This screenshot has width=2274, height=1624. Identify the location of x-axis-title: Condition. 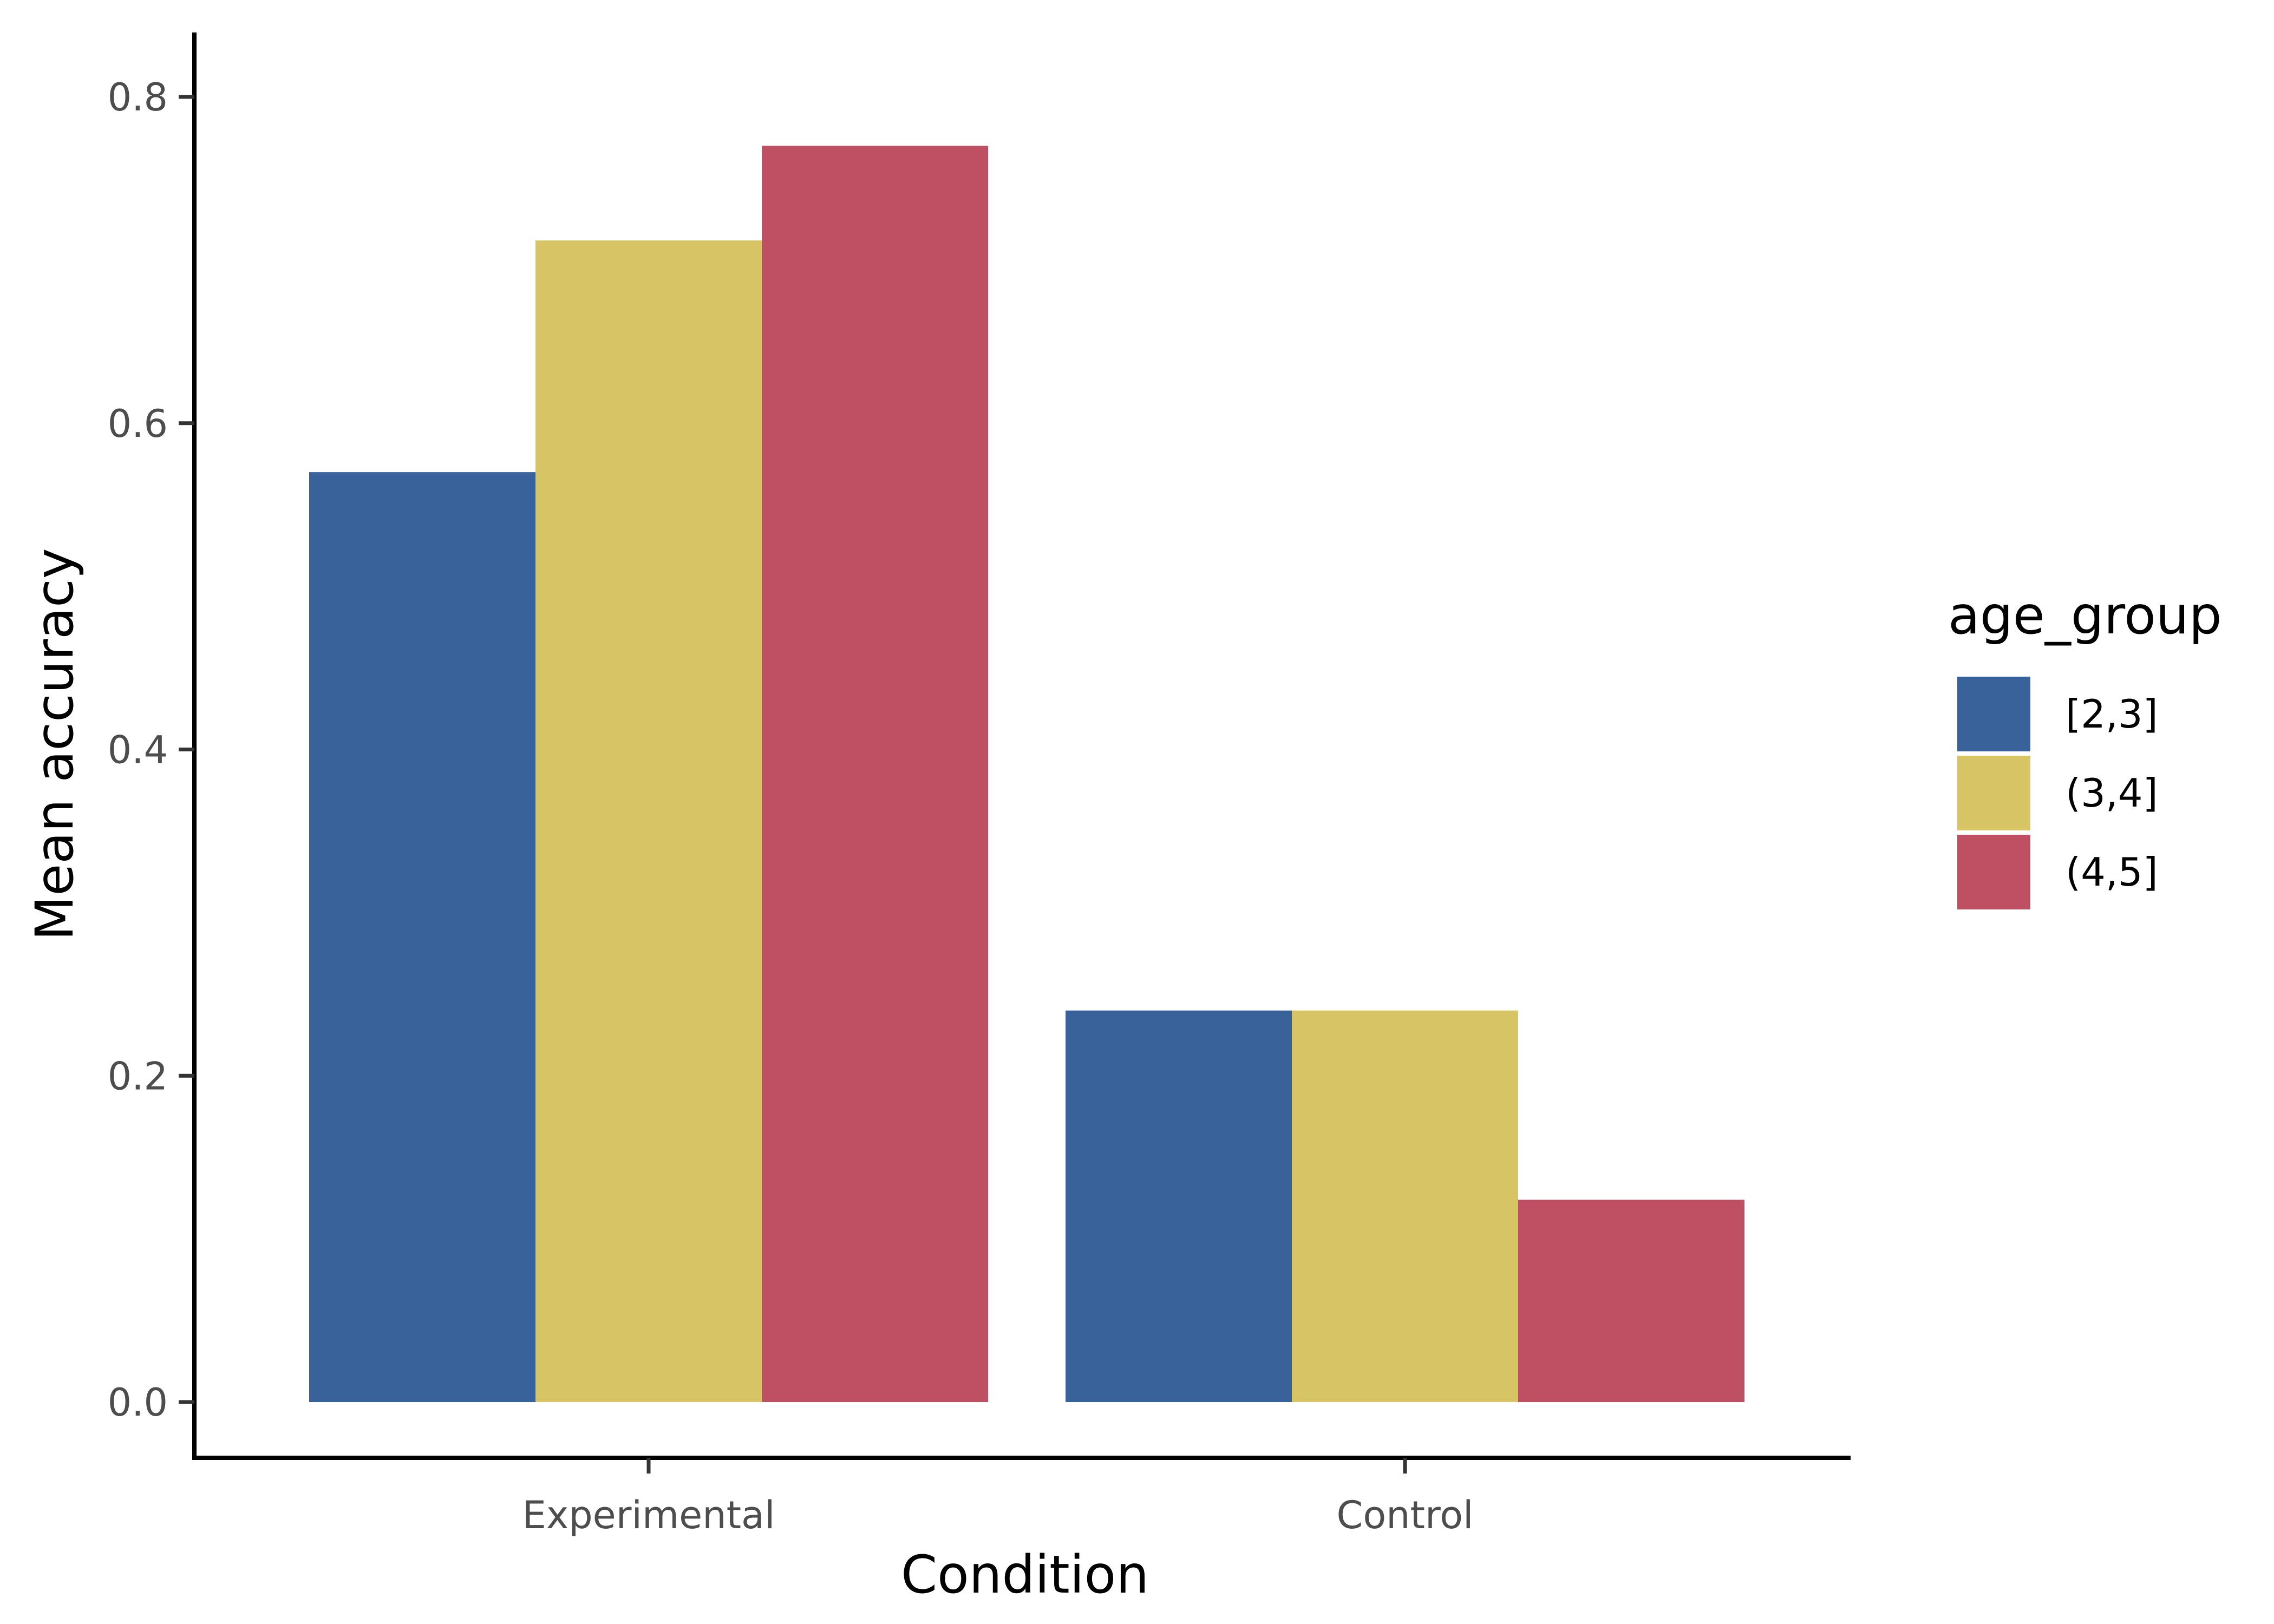
(1025, 1574).